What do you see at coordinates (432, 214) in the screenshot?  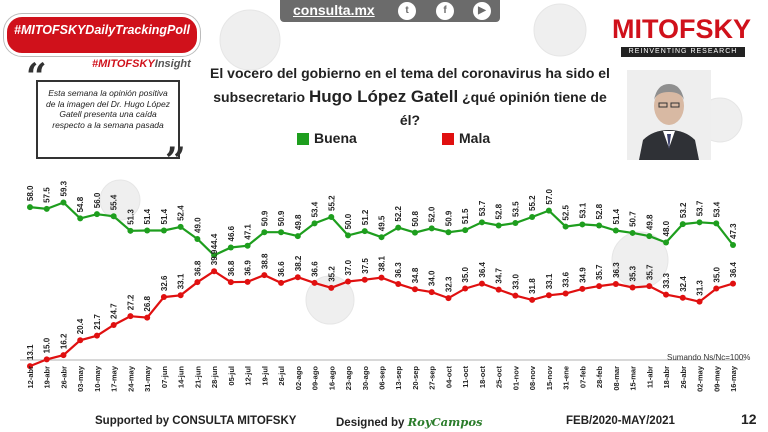 I see `data-label-buena: 52.0` at bounding box center [432, 214].